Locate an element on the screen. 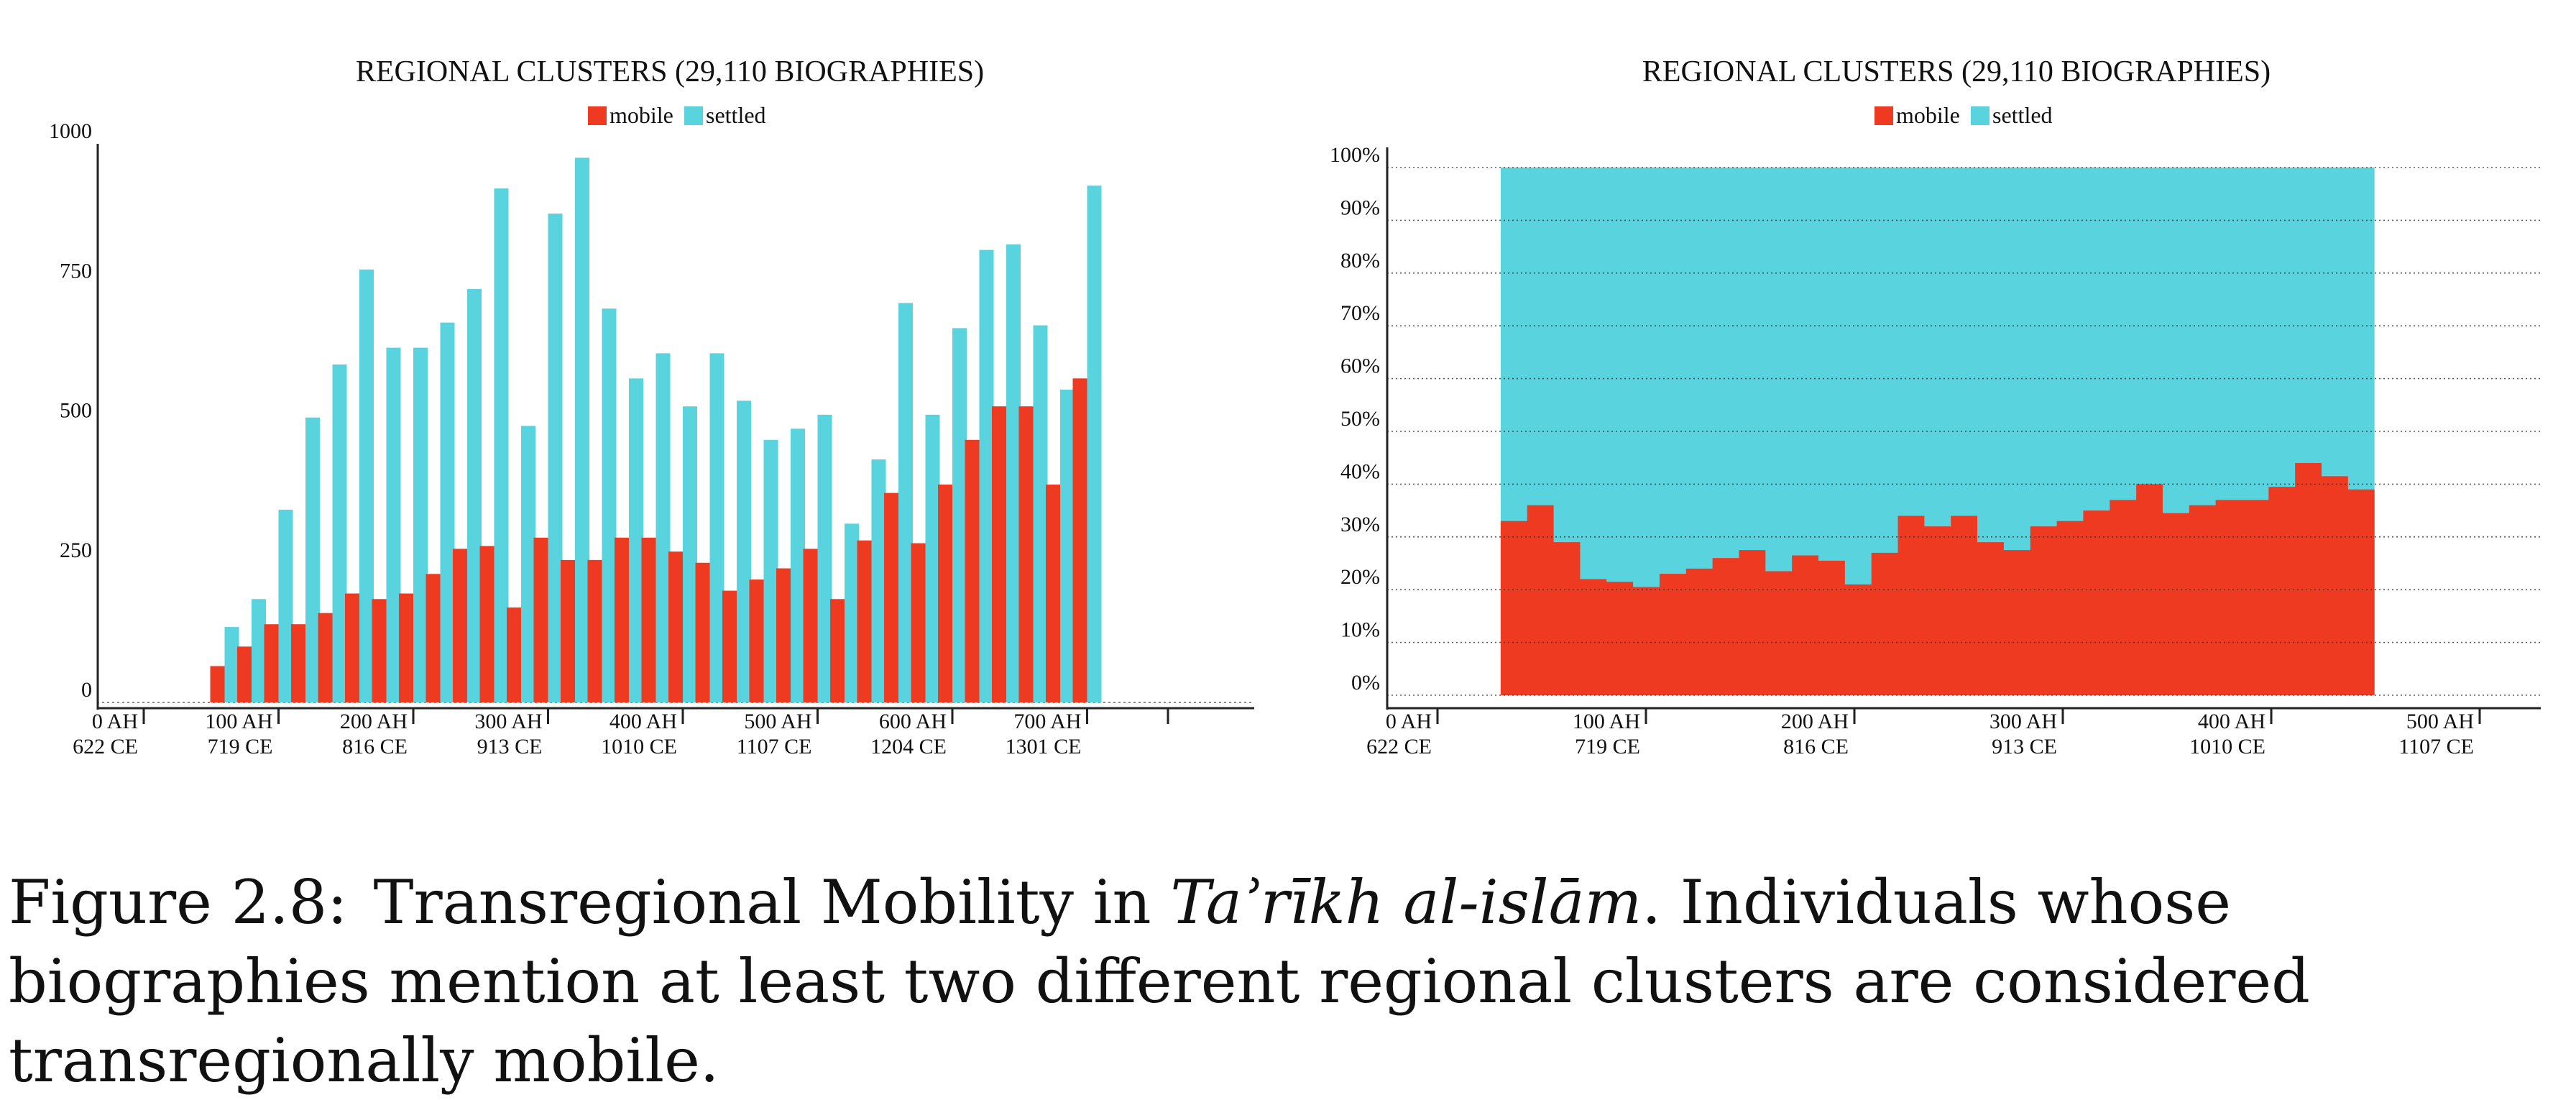  x-tick-label-ce: 622 CE is located at coordinates (1399, 746).